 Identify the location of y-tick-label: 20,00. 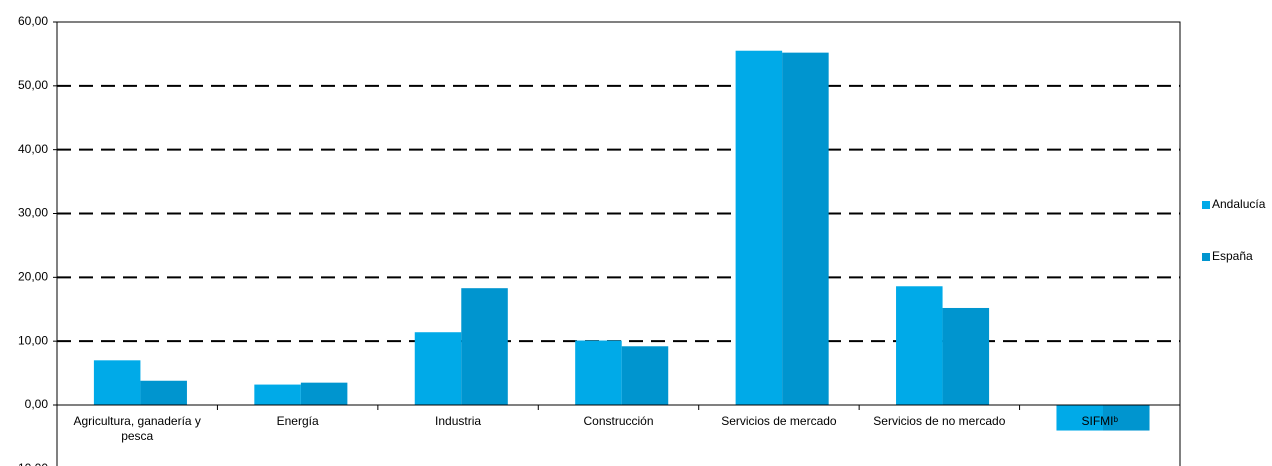
(33, 277).